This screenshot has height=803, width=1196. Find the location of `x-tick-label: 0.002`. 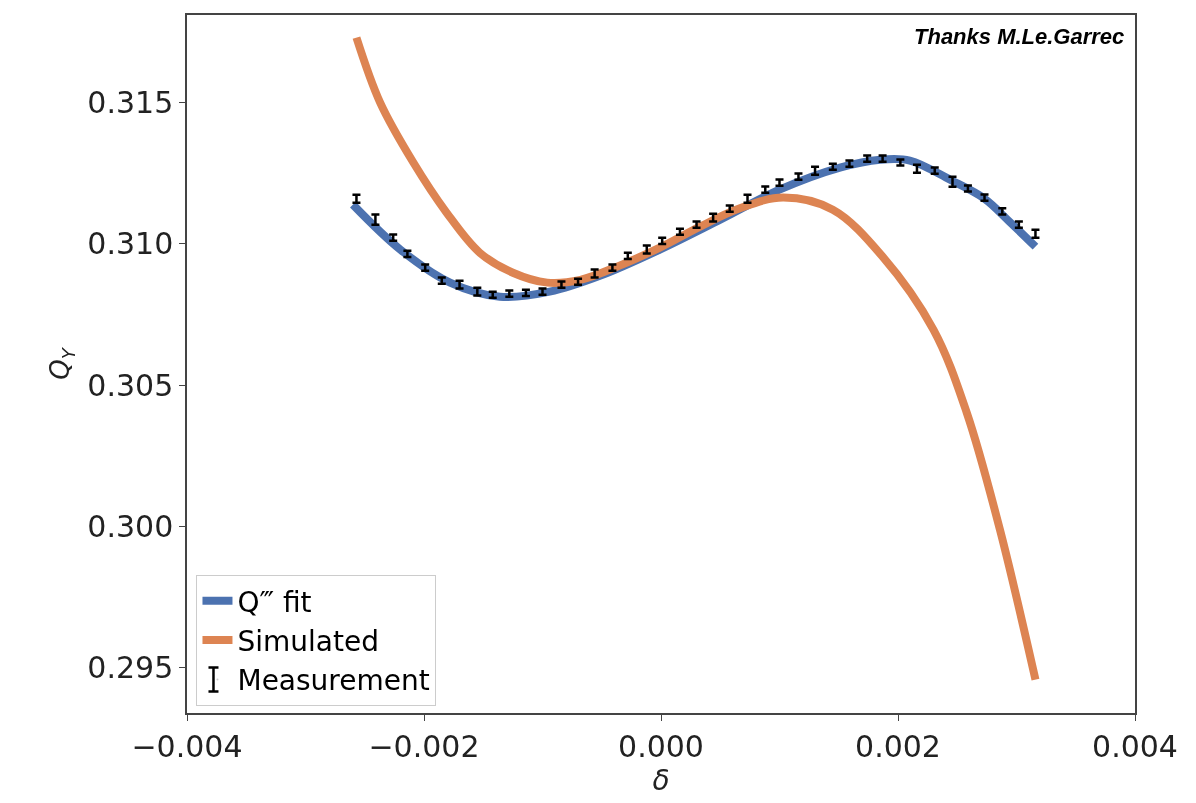

x-tick-label: 0.002 is located at coordinates (898, 746).